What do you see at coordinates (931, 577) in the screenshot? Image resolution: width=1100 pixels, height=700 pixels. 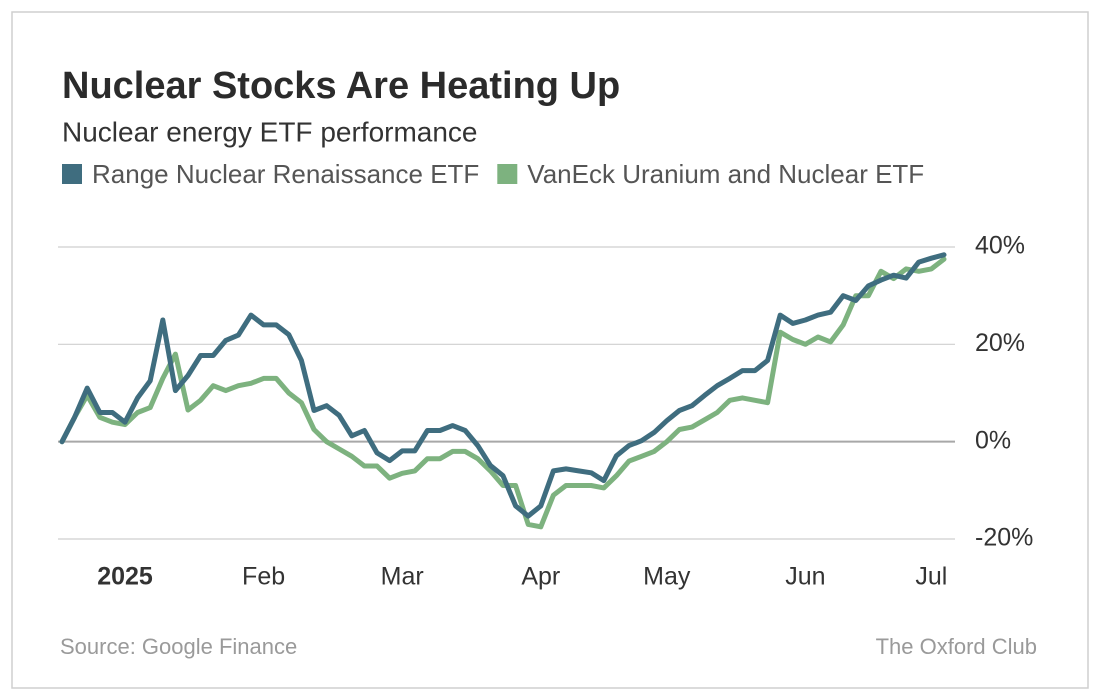 I see `x-tick-label: Jul` at bounding box center [931, 577].